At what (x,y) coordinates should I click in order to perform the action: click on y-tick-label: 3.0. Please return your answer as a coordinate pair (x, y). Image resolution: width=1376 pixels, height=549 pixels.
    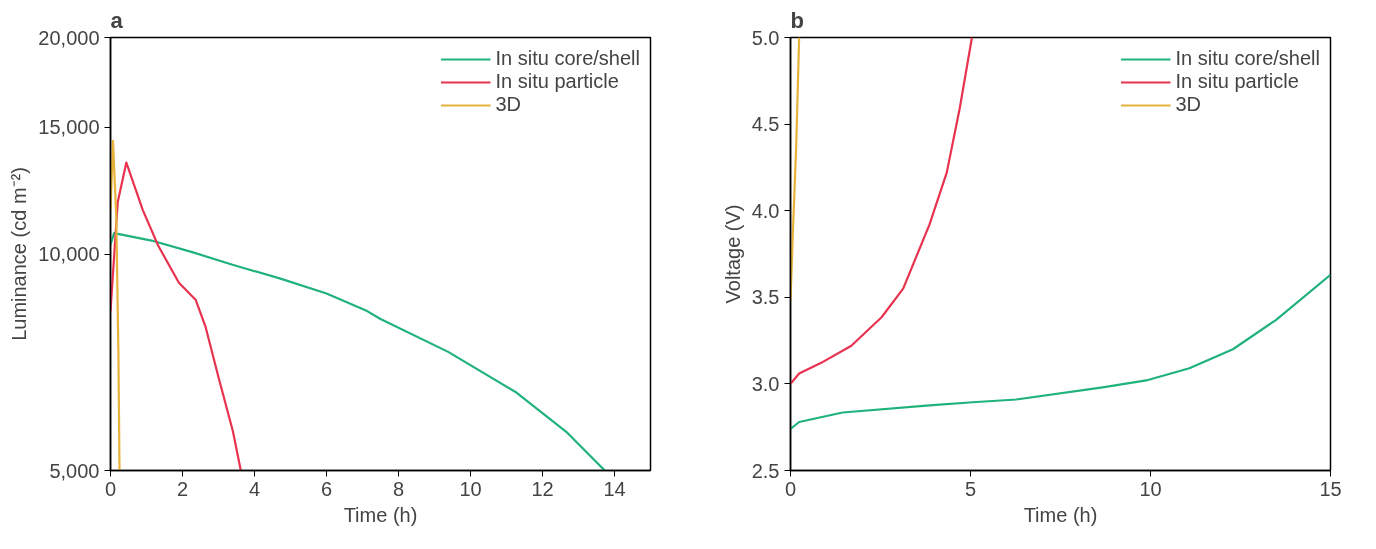
    Looking at the image, I should click on (765, 383).